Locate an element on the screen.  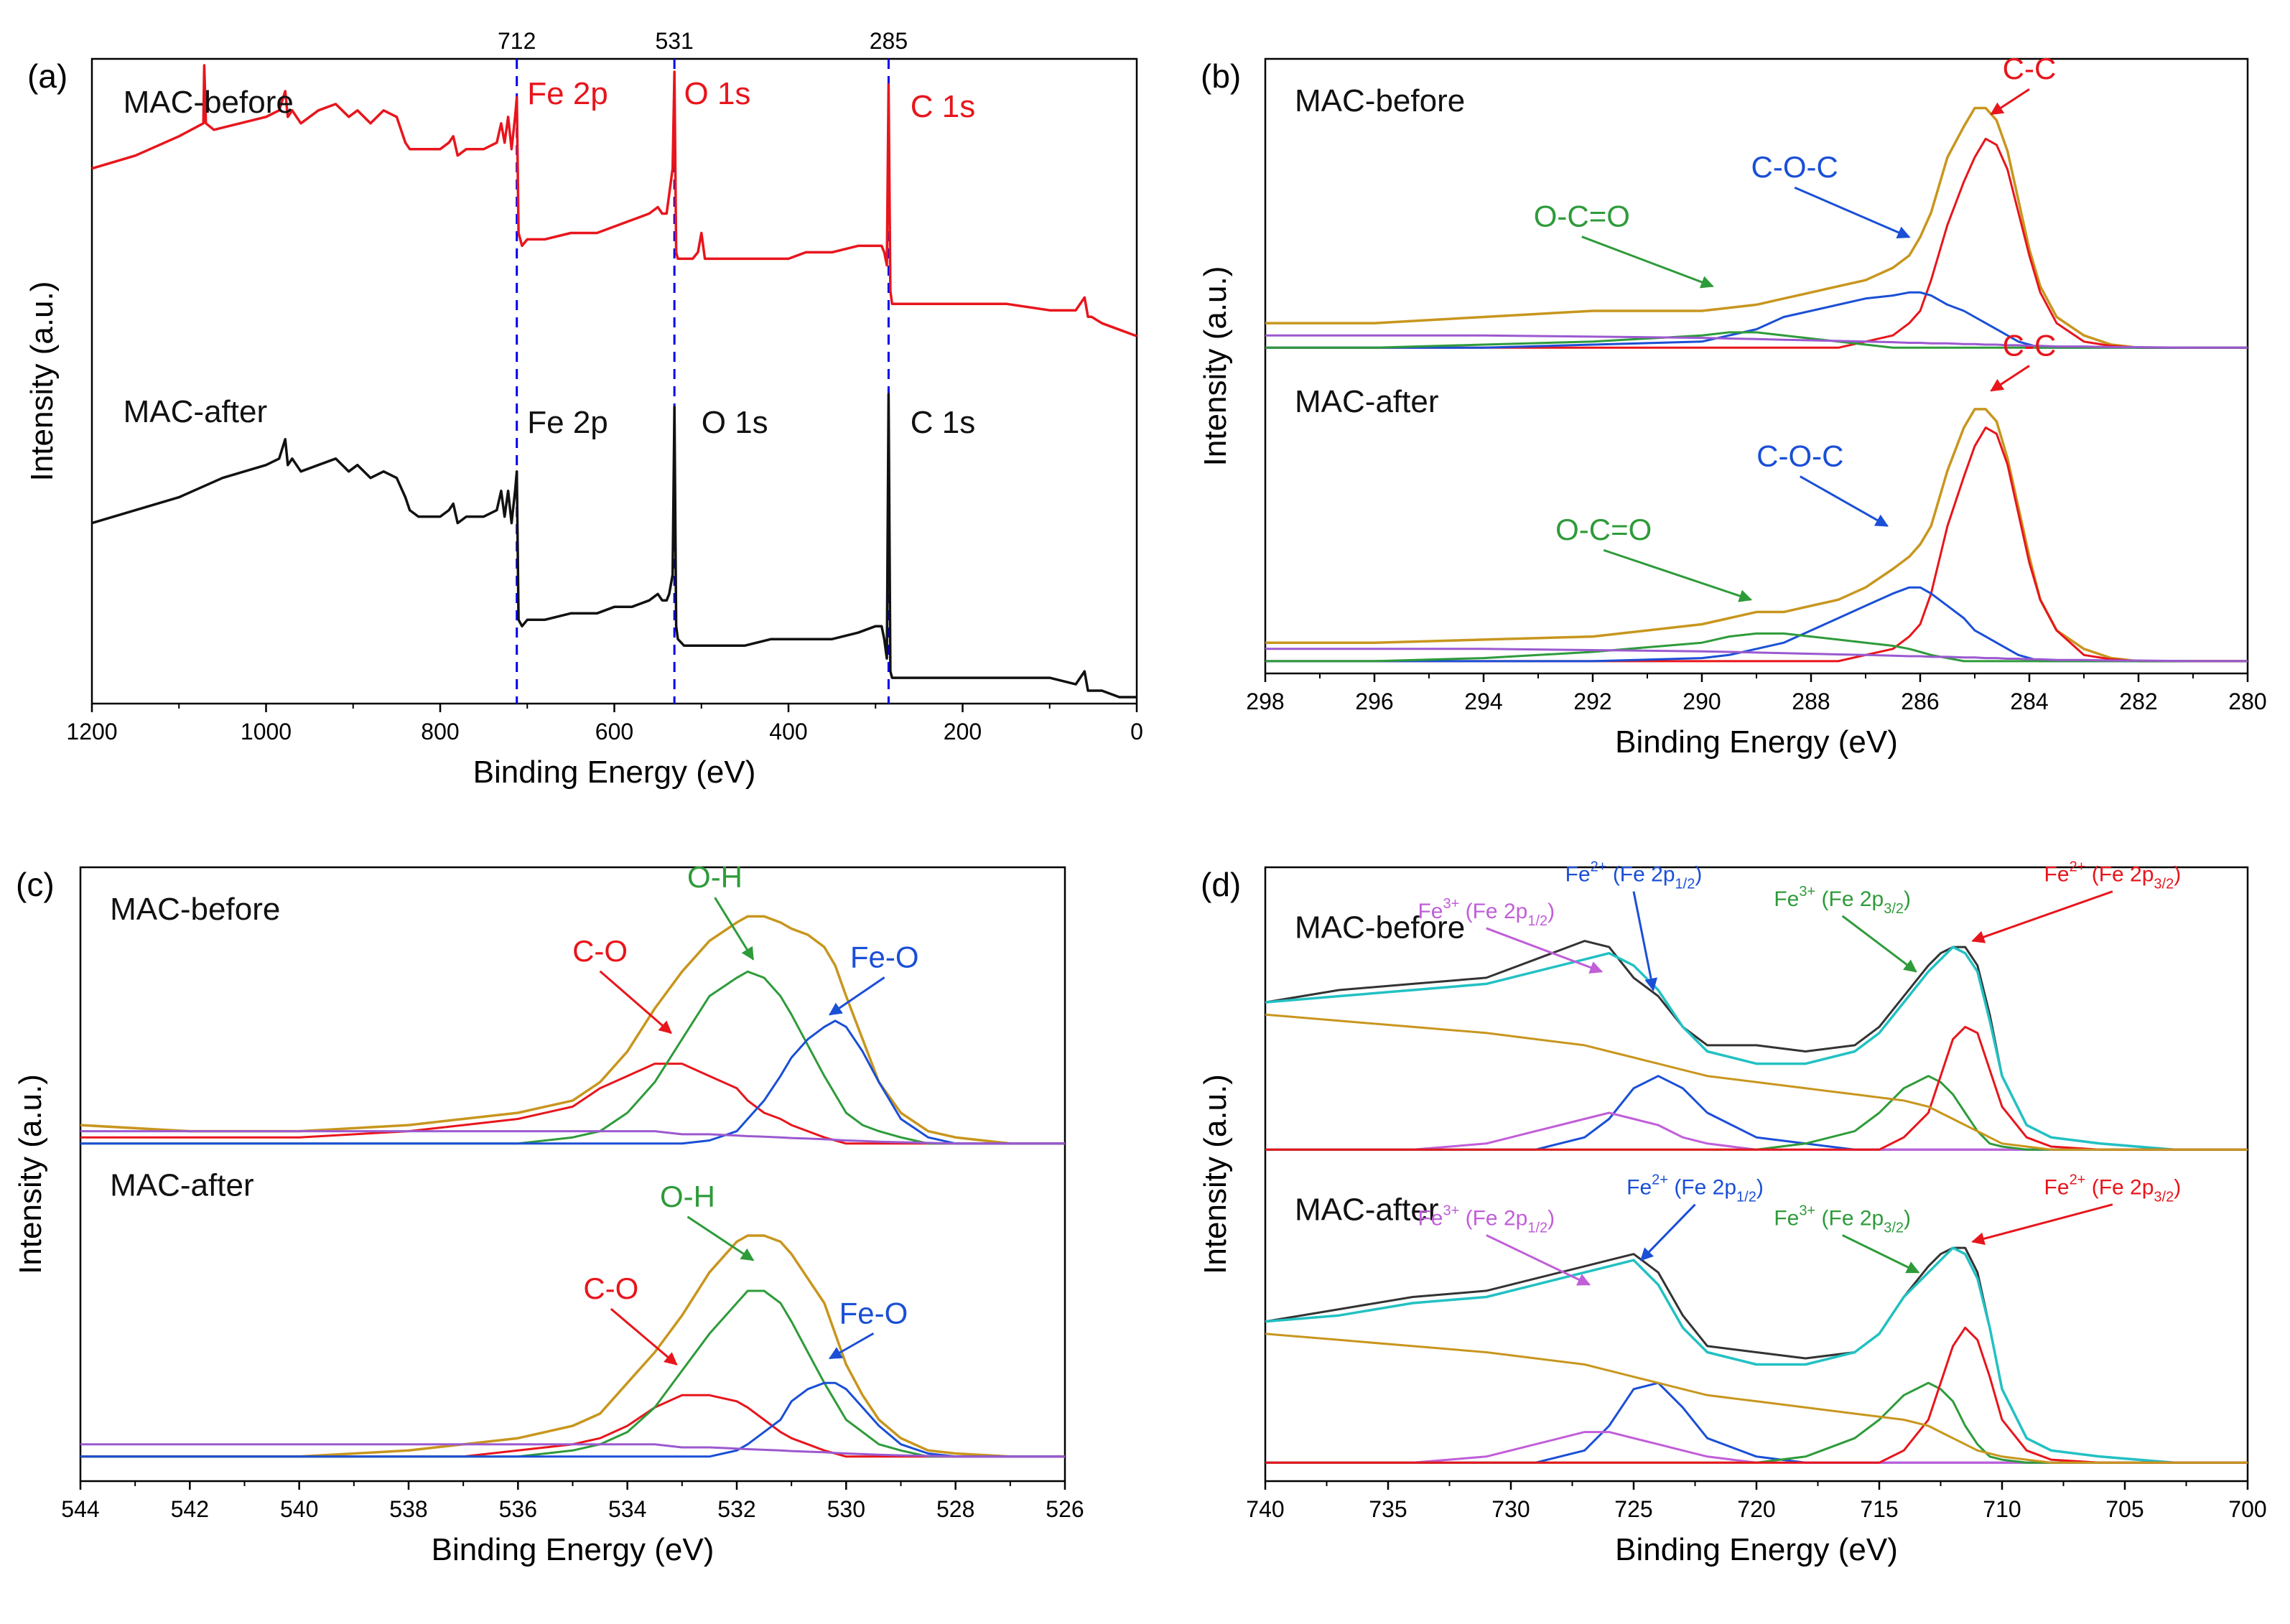
x-tick-label: 528 is located at coordinates (955, 1509).